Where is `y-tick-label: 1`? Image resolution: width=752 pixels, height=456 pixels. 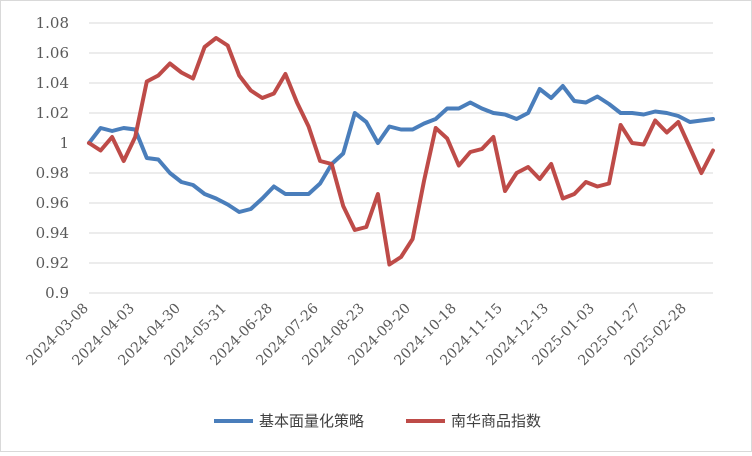
y-tick-label: 1 is located at coordinates (64, 143).